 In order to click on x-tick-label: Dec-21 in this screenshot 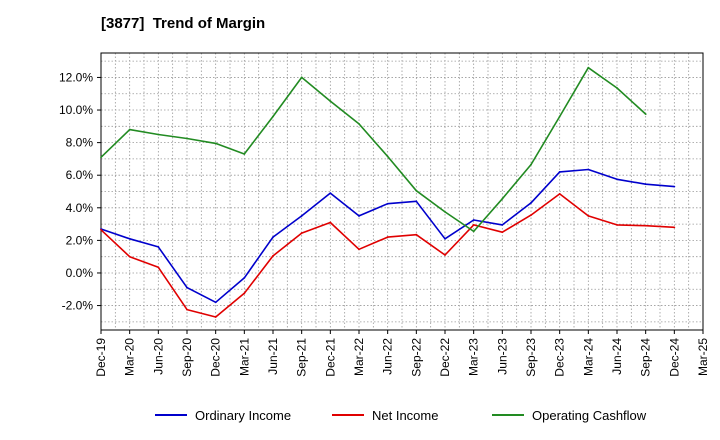, I will do `click(330, 357)`.